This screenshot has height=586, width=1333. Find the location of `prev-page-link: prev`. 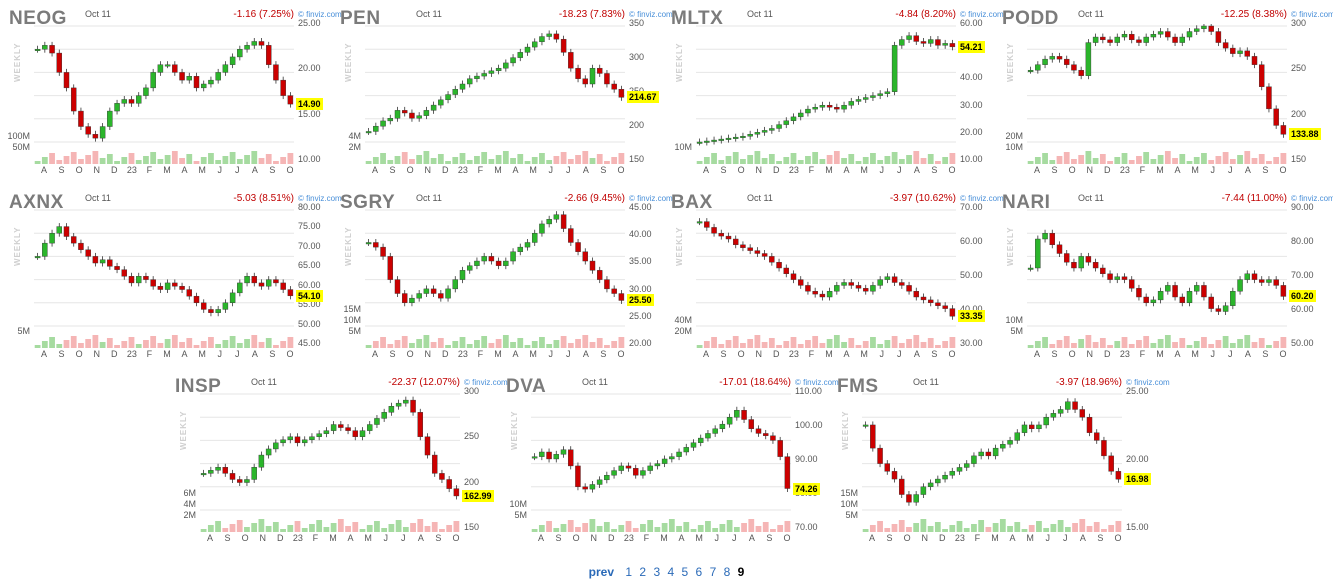

prev-page-link: prev is located at coordinates (601, 572).